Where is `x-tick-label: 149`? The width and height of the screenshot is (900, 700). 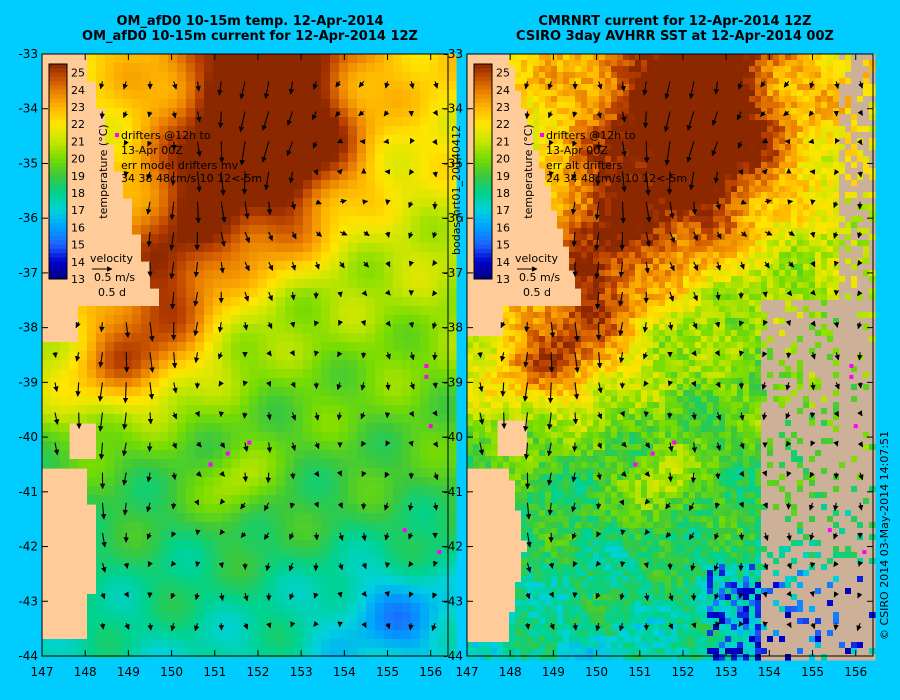
x-tick-label: 149 is located at coordinates (128, 672).